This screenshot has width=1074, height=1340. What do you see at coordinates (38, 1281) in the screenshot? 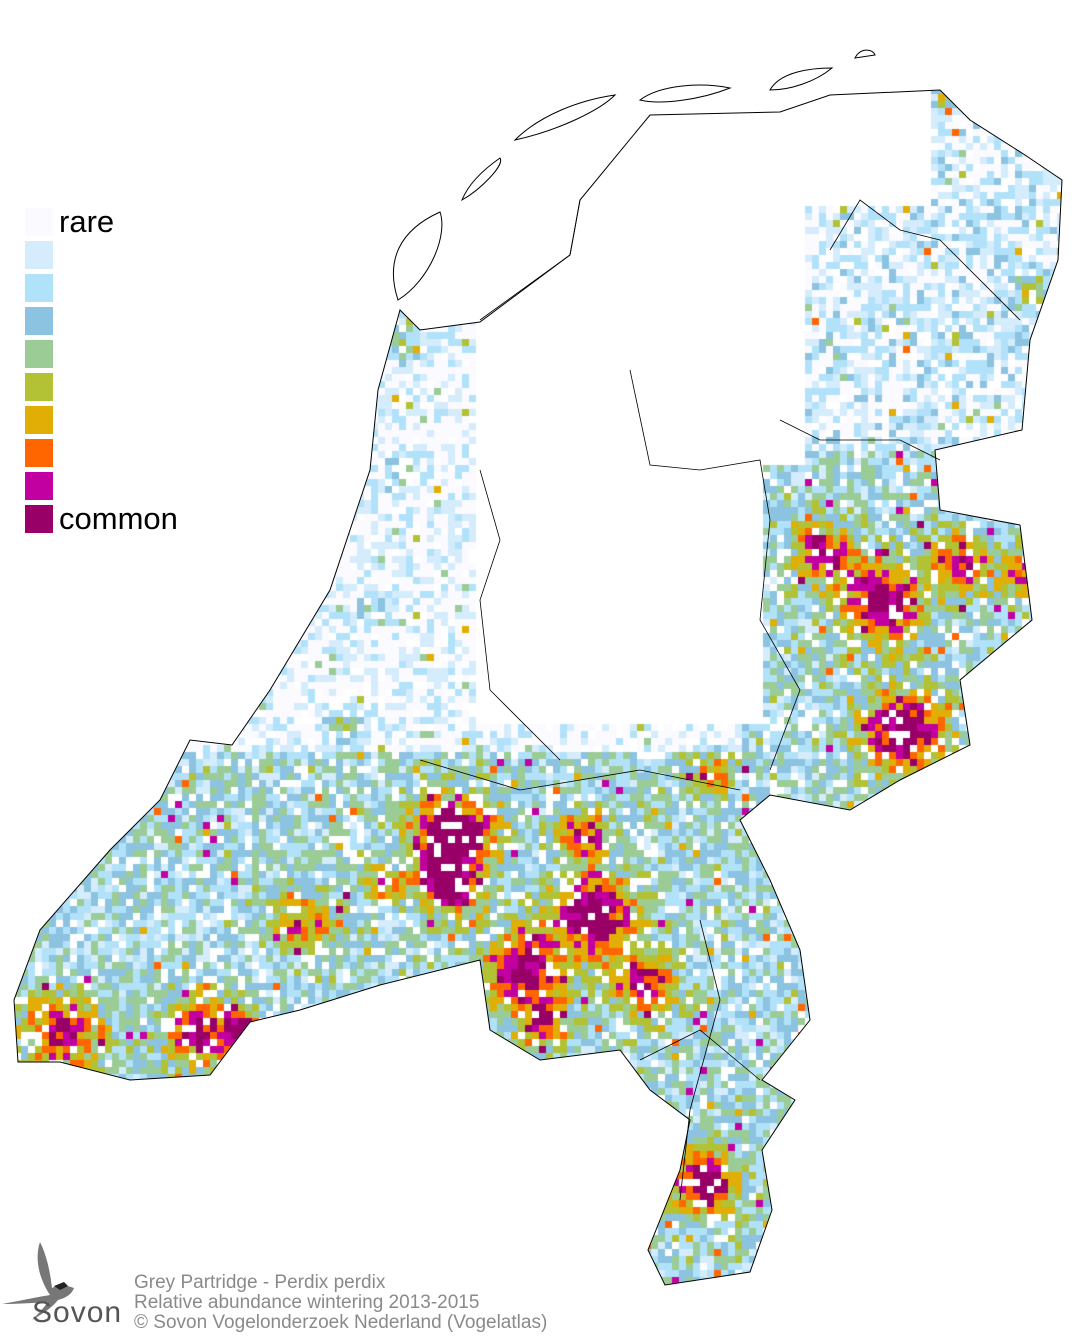
I see `sovon-swallow-logo` at bounding box center [38, 1281].